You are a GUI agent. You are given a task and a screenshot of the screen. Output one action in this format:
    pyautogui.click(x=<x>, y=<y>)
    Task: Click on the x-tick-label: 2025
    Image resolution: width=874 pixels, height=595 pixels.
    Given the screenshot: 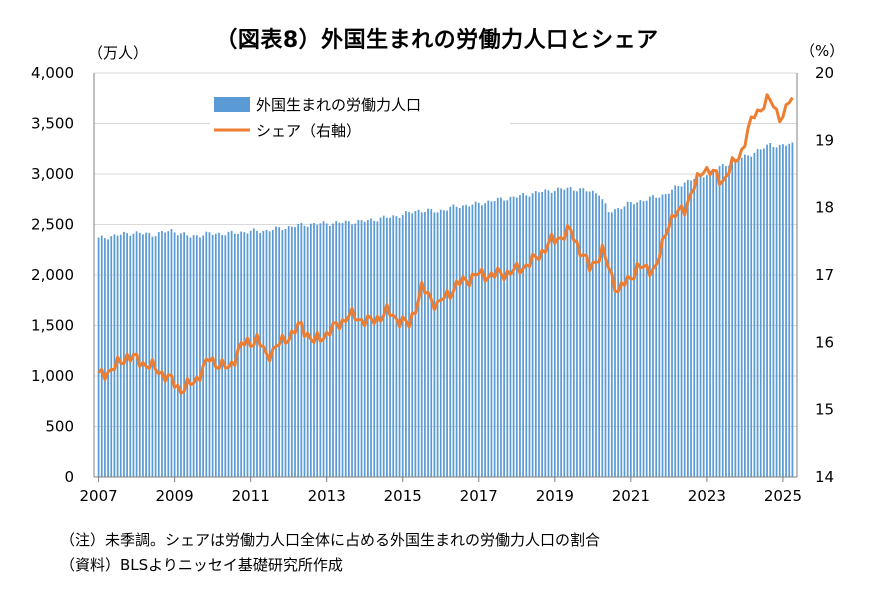 What is the action you would take?
    pyautogui.click(x=783, y=496)
    